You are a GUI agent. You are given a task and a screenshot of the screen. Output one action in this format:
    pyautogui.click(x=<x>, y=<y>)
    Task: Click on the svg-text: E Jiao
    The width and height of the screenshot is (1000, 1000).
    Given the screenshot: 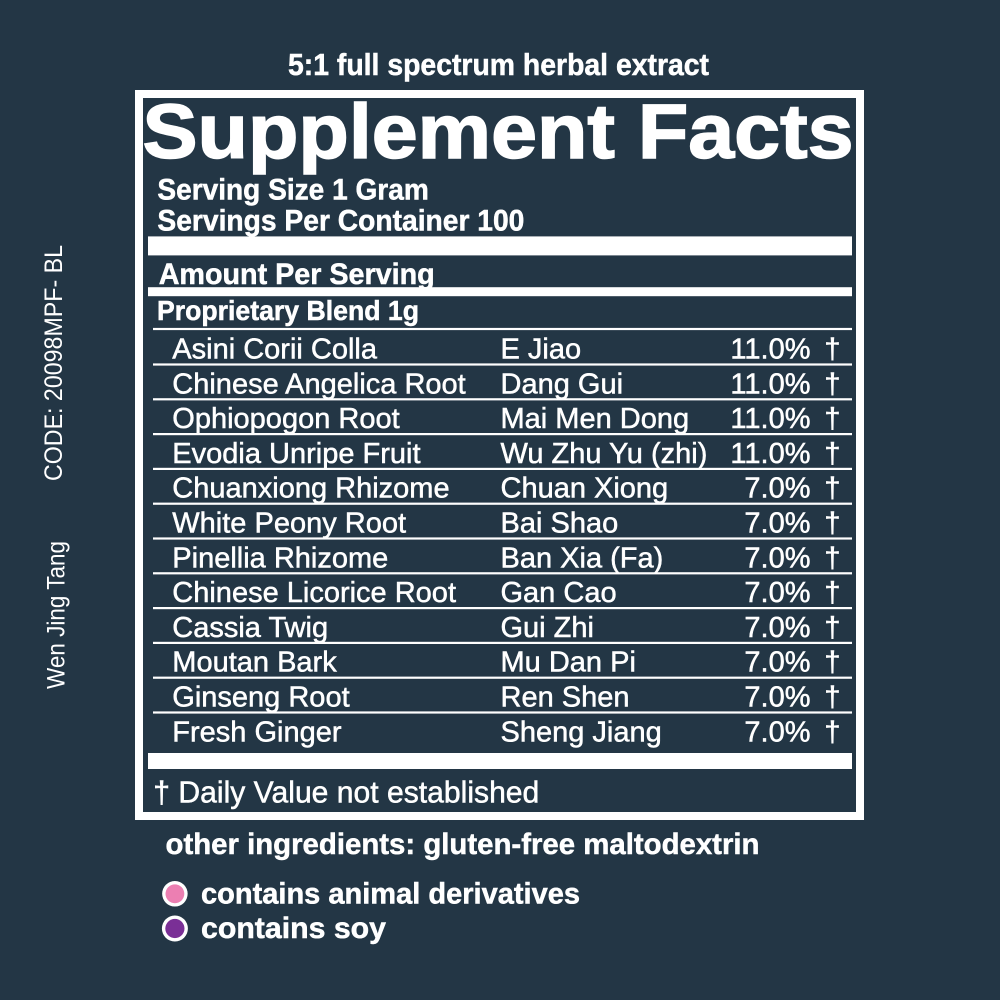 What is the action you would take?
    pyautogui.click(x=541, y=350)
    